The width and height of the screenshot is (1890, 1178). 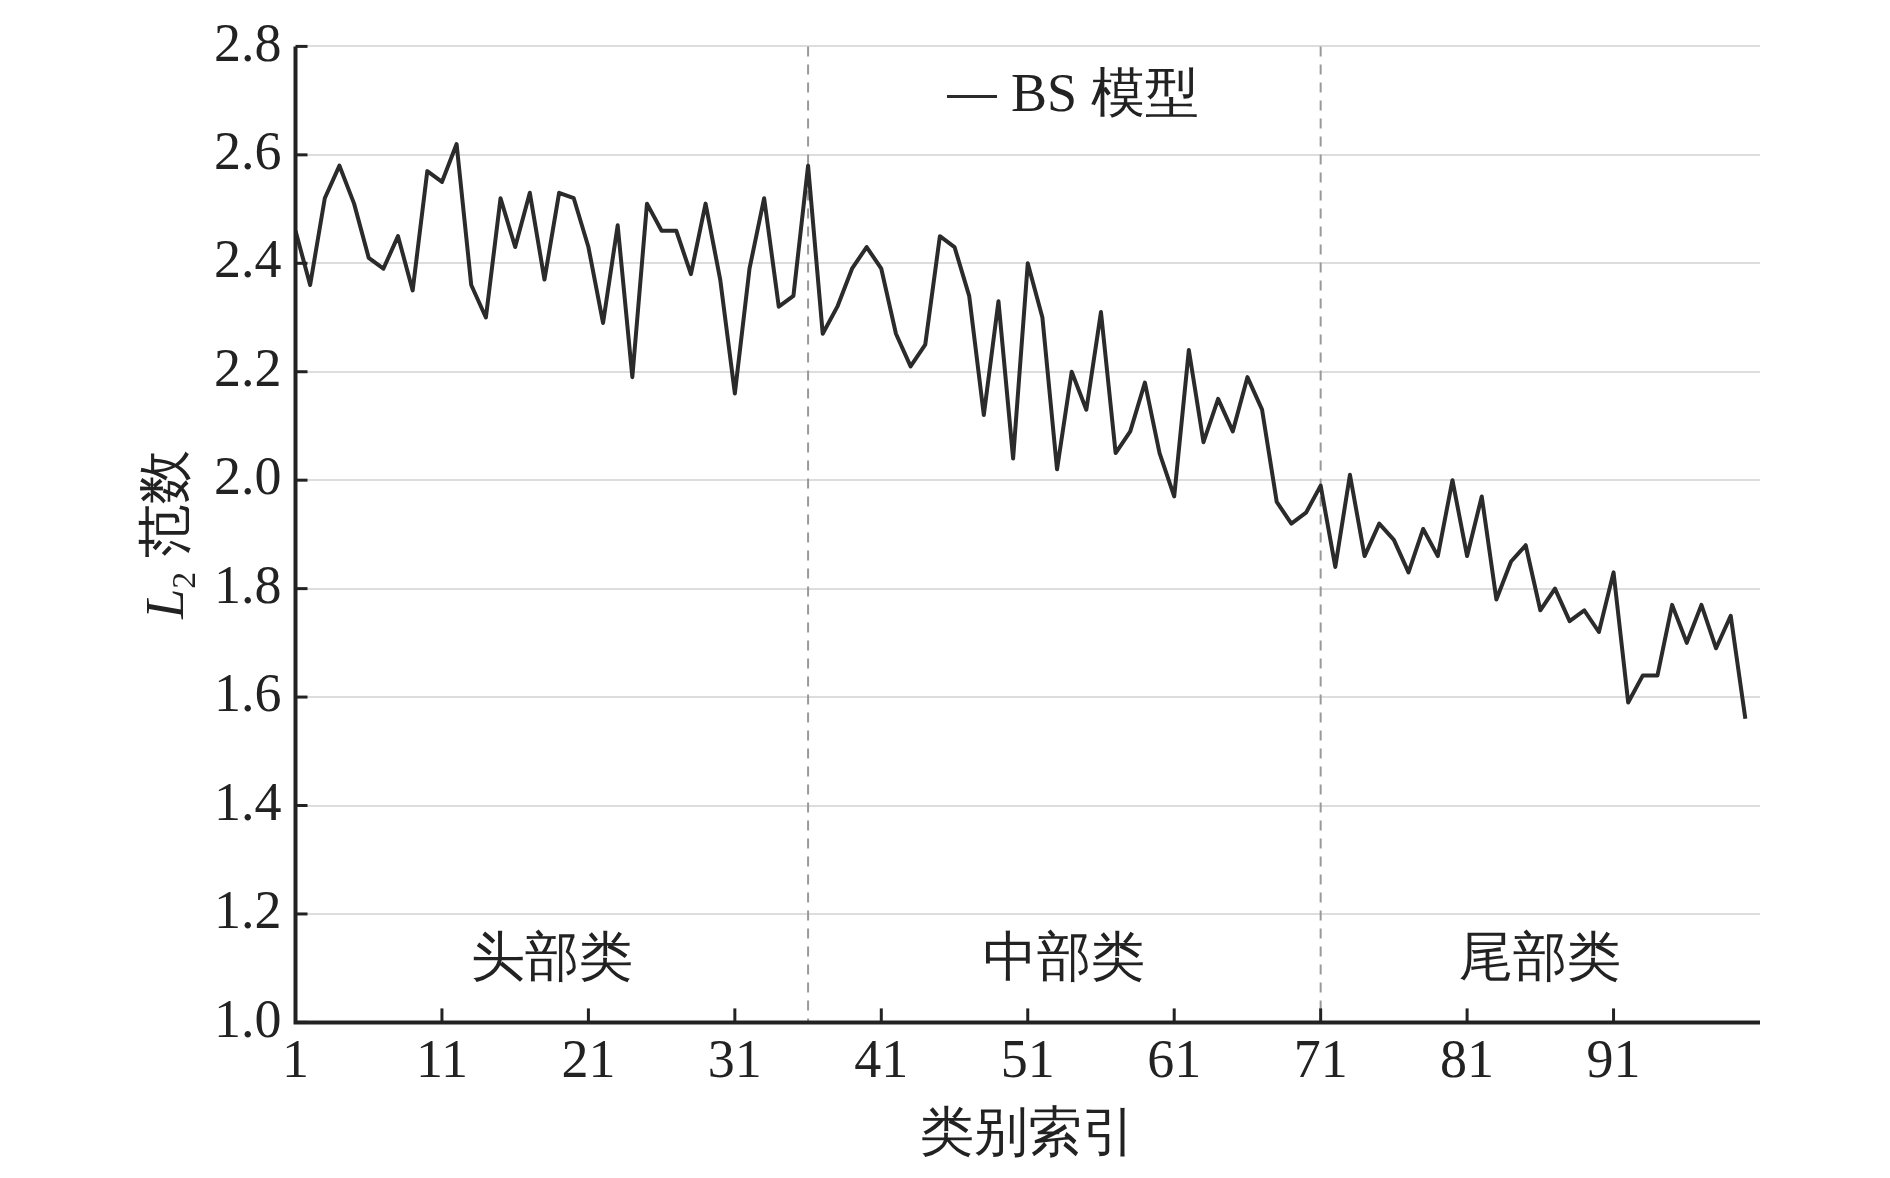 I want to click on x-tick-label: 31, so click(x=734, y=1058).